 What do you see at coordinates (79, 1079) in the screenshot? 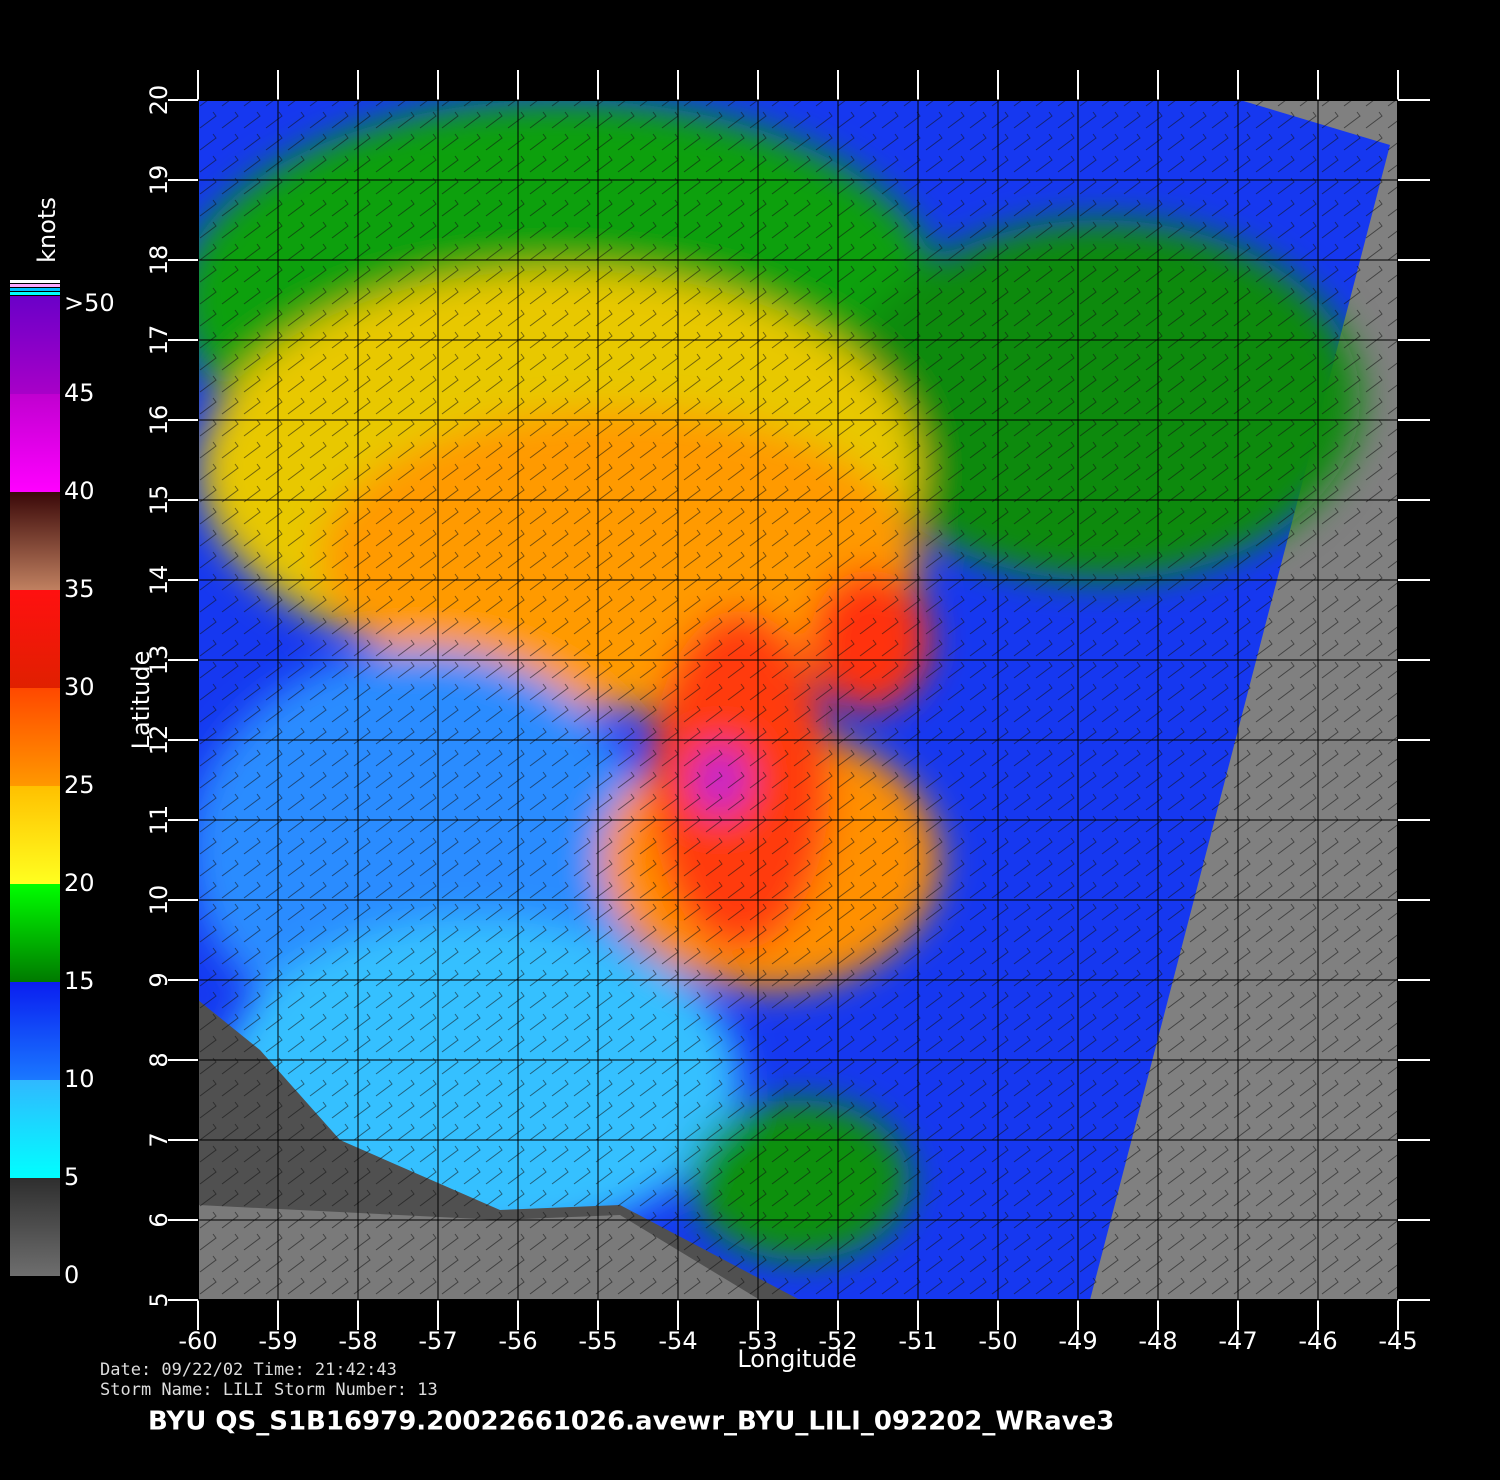
I see `colorbar-tick-label: 10` at bounding box center [79, 1079].